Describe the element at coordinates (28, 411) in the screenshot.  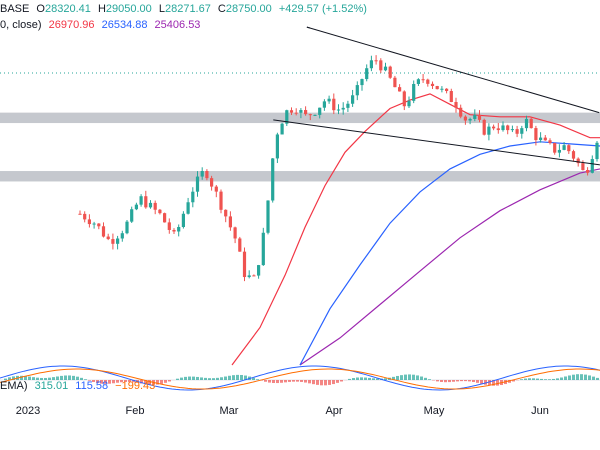
I see `time-label-2023: 2023` at that location.